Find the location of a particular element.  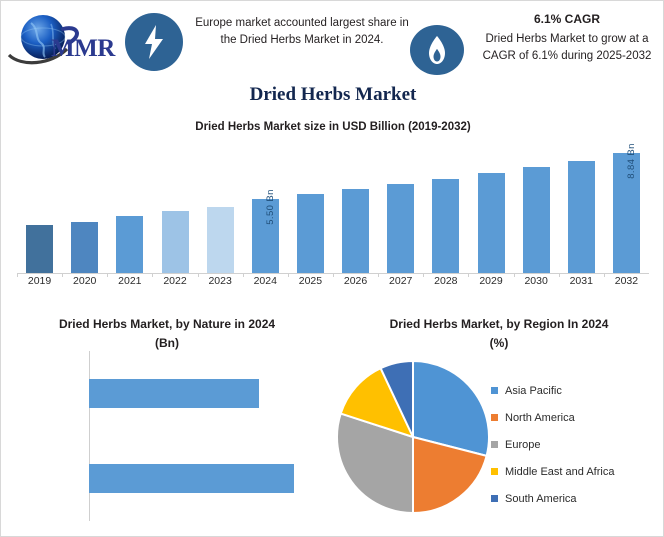

lightning-bolt-icon is located at coordinates (154, 42).